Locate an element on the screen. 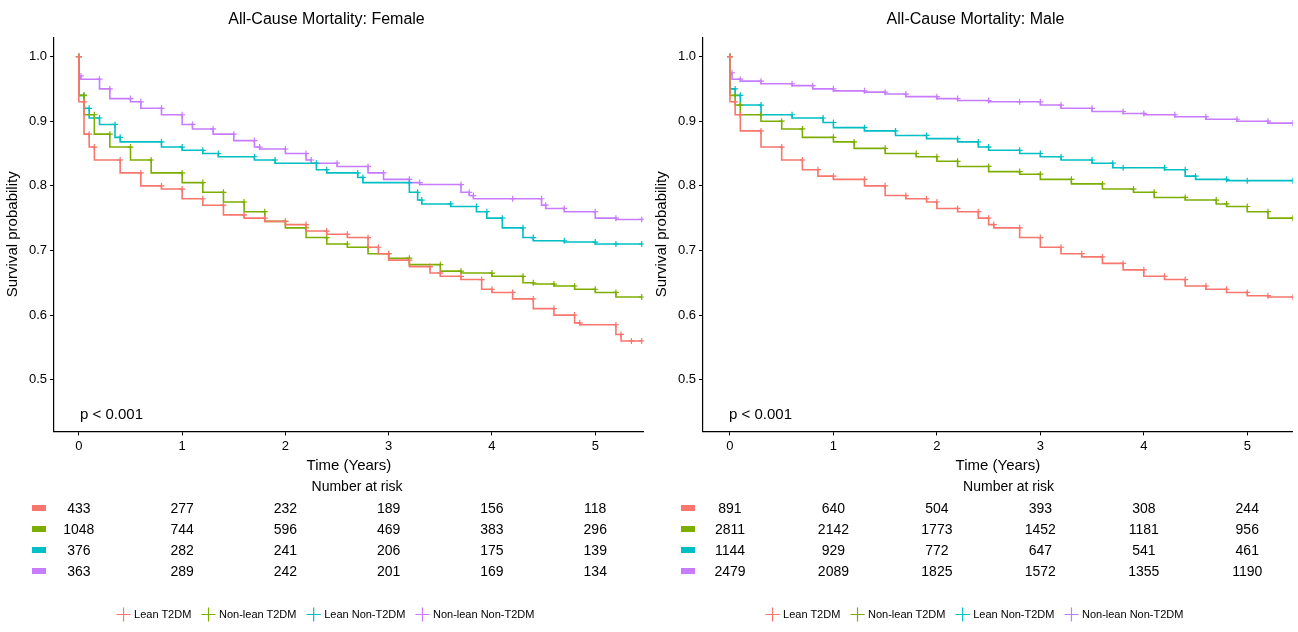  text: 772 is located at coordinates (937, 550).